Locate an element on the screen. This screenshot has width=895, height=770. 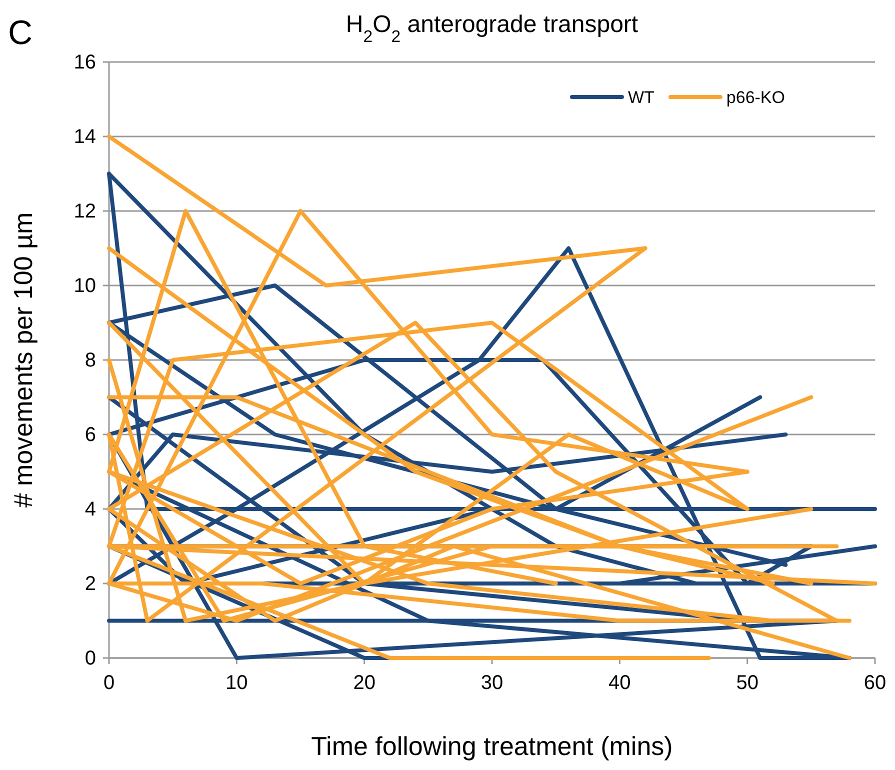
x-tick-label: 0 is located at coordinates (109, 683).